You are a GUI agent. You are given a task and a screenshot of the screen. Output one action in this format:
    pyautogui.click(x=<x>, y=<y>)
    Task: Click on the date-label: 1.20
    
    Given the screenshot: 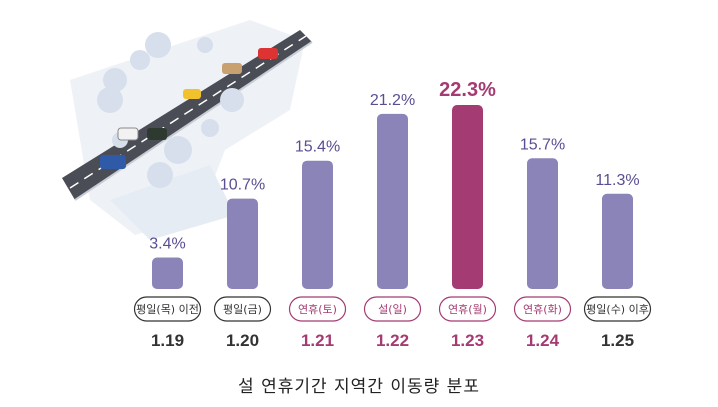 What is the action you would take?
    pyautogui.click(x=242, y=340)
    